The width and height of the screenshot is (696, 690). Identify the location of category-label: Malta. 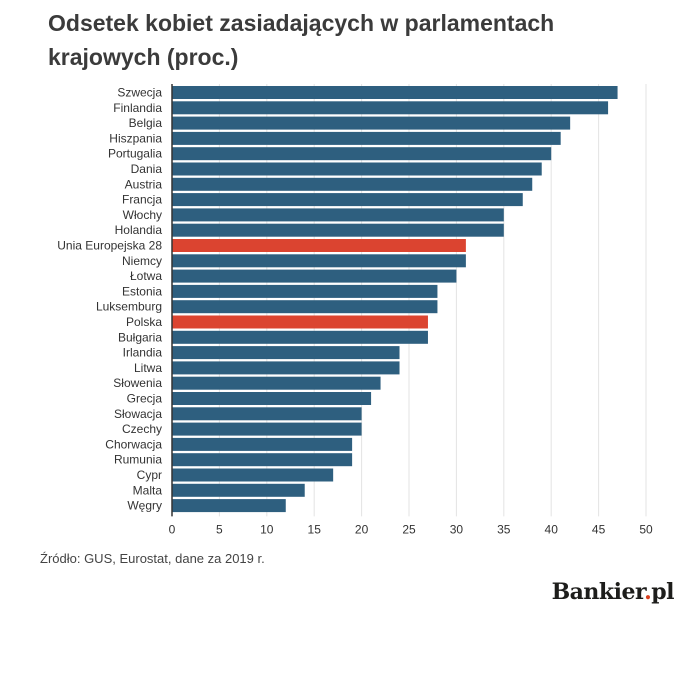
(148, 490).